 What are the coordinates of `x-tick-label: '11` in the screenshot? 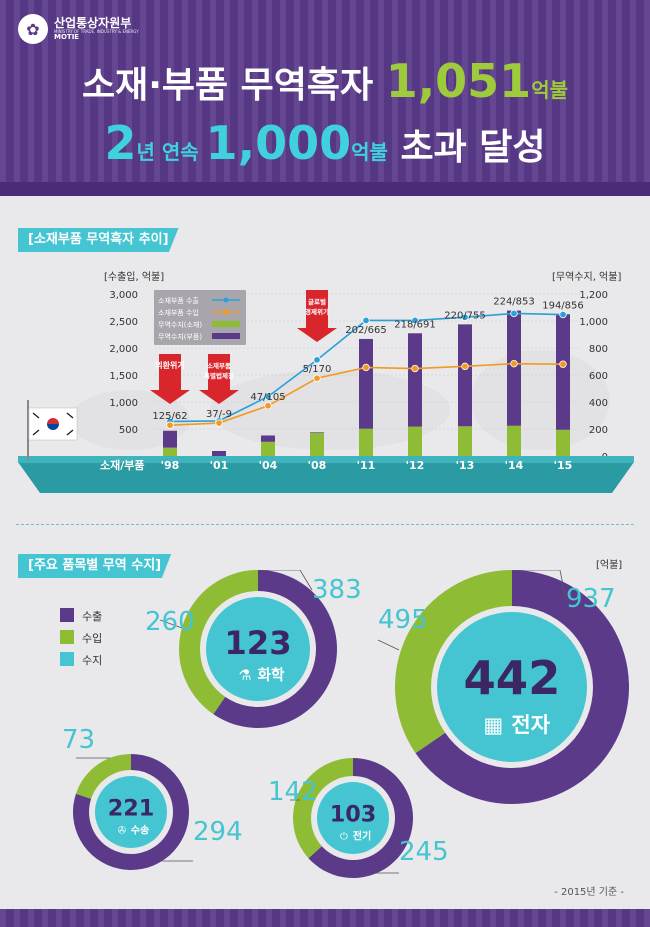 It's located at (366, 465).